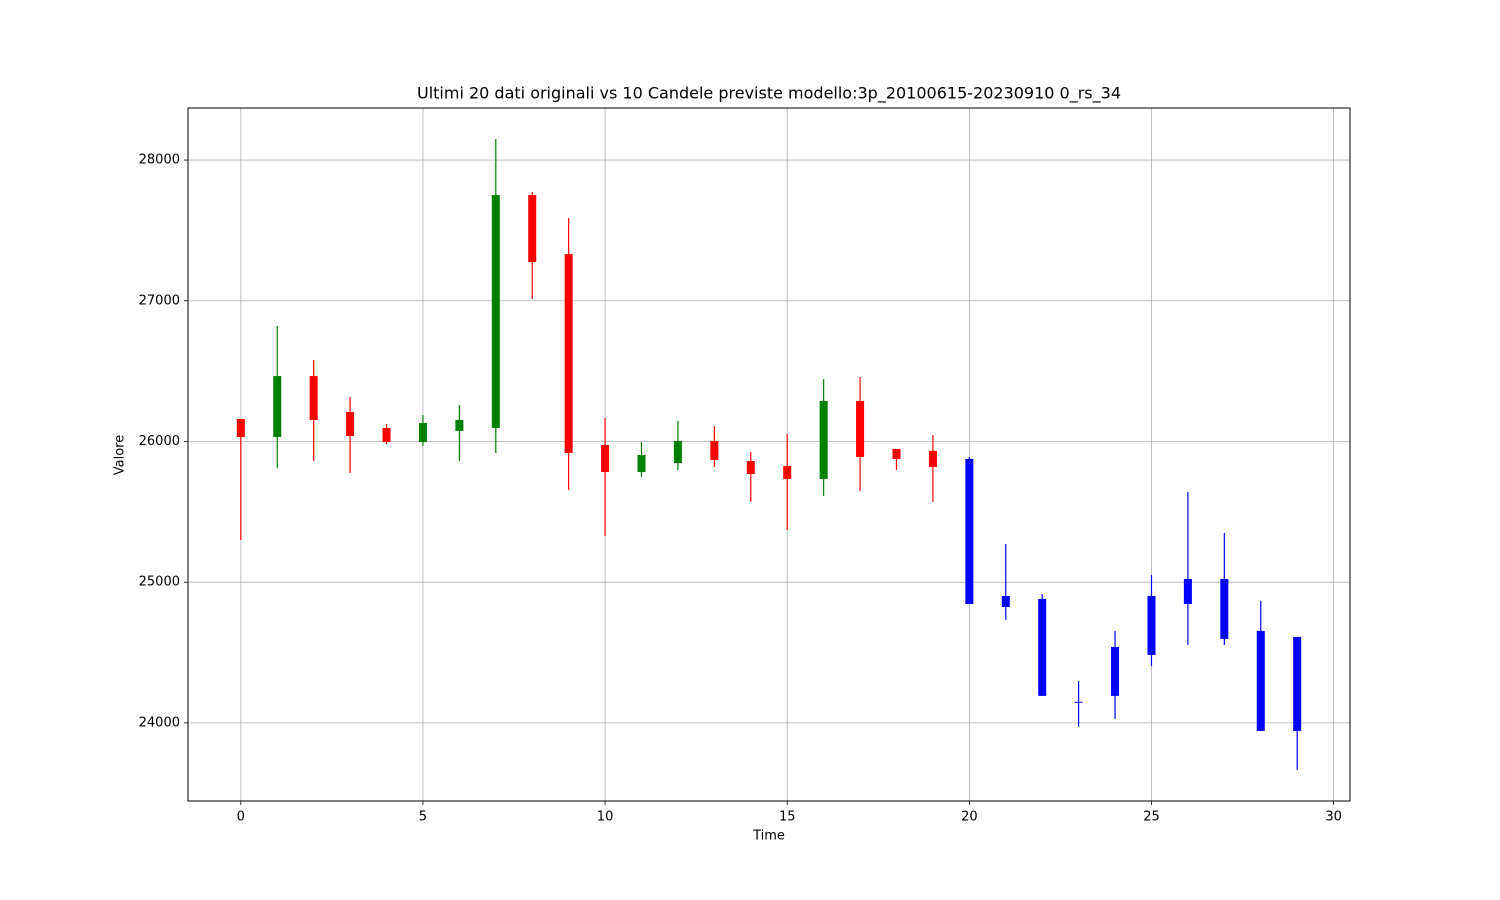 Image resolution: width=1500 pixels, height=900 pixels. Describe the element at coordinates (159, 300) in the screenshot. I see `y-tick-label: 27000` at that location.